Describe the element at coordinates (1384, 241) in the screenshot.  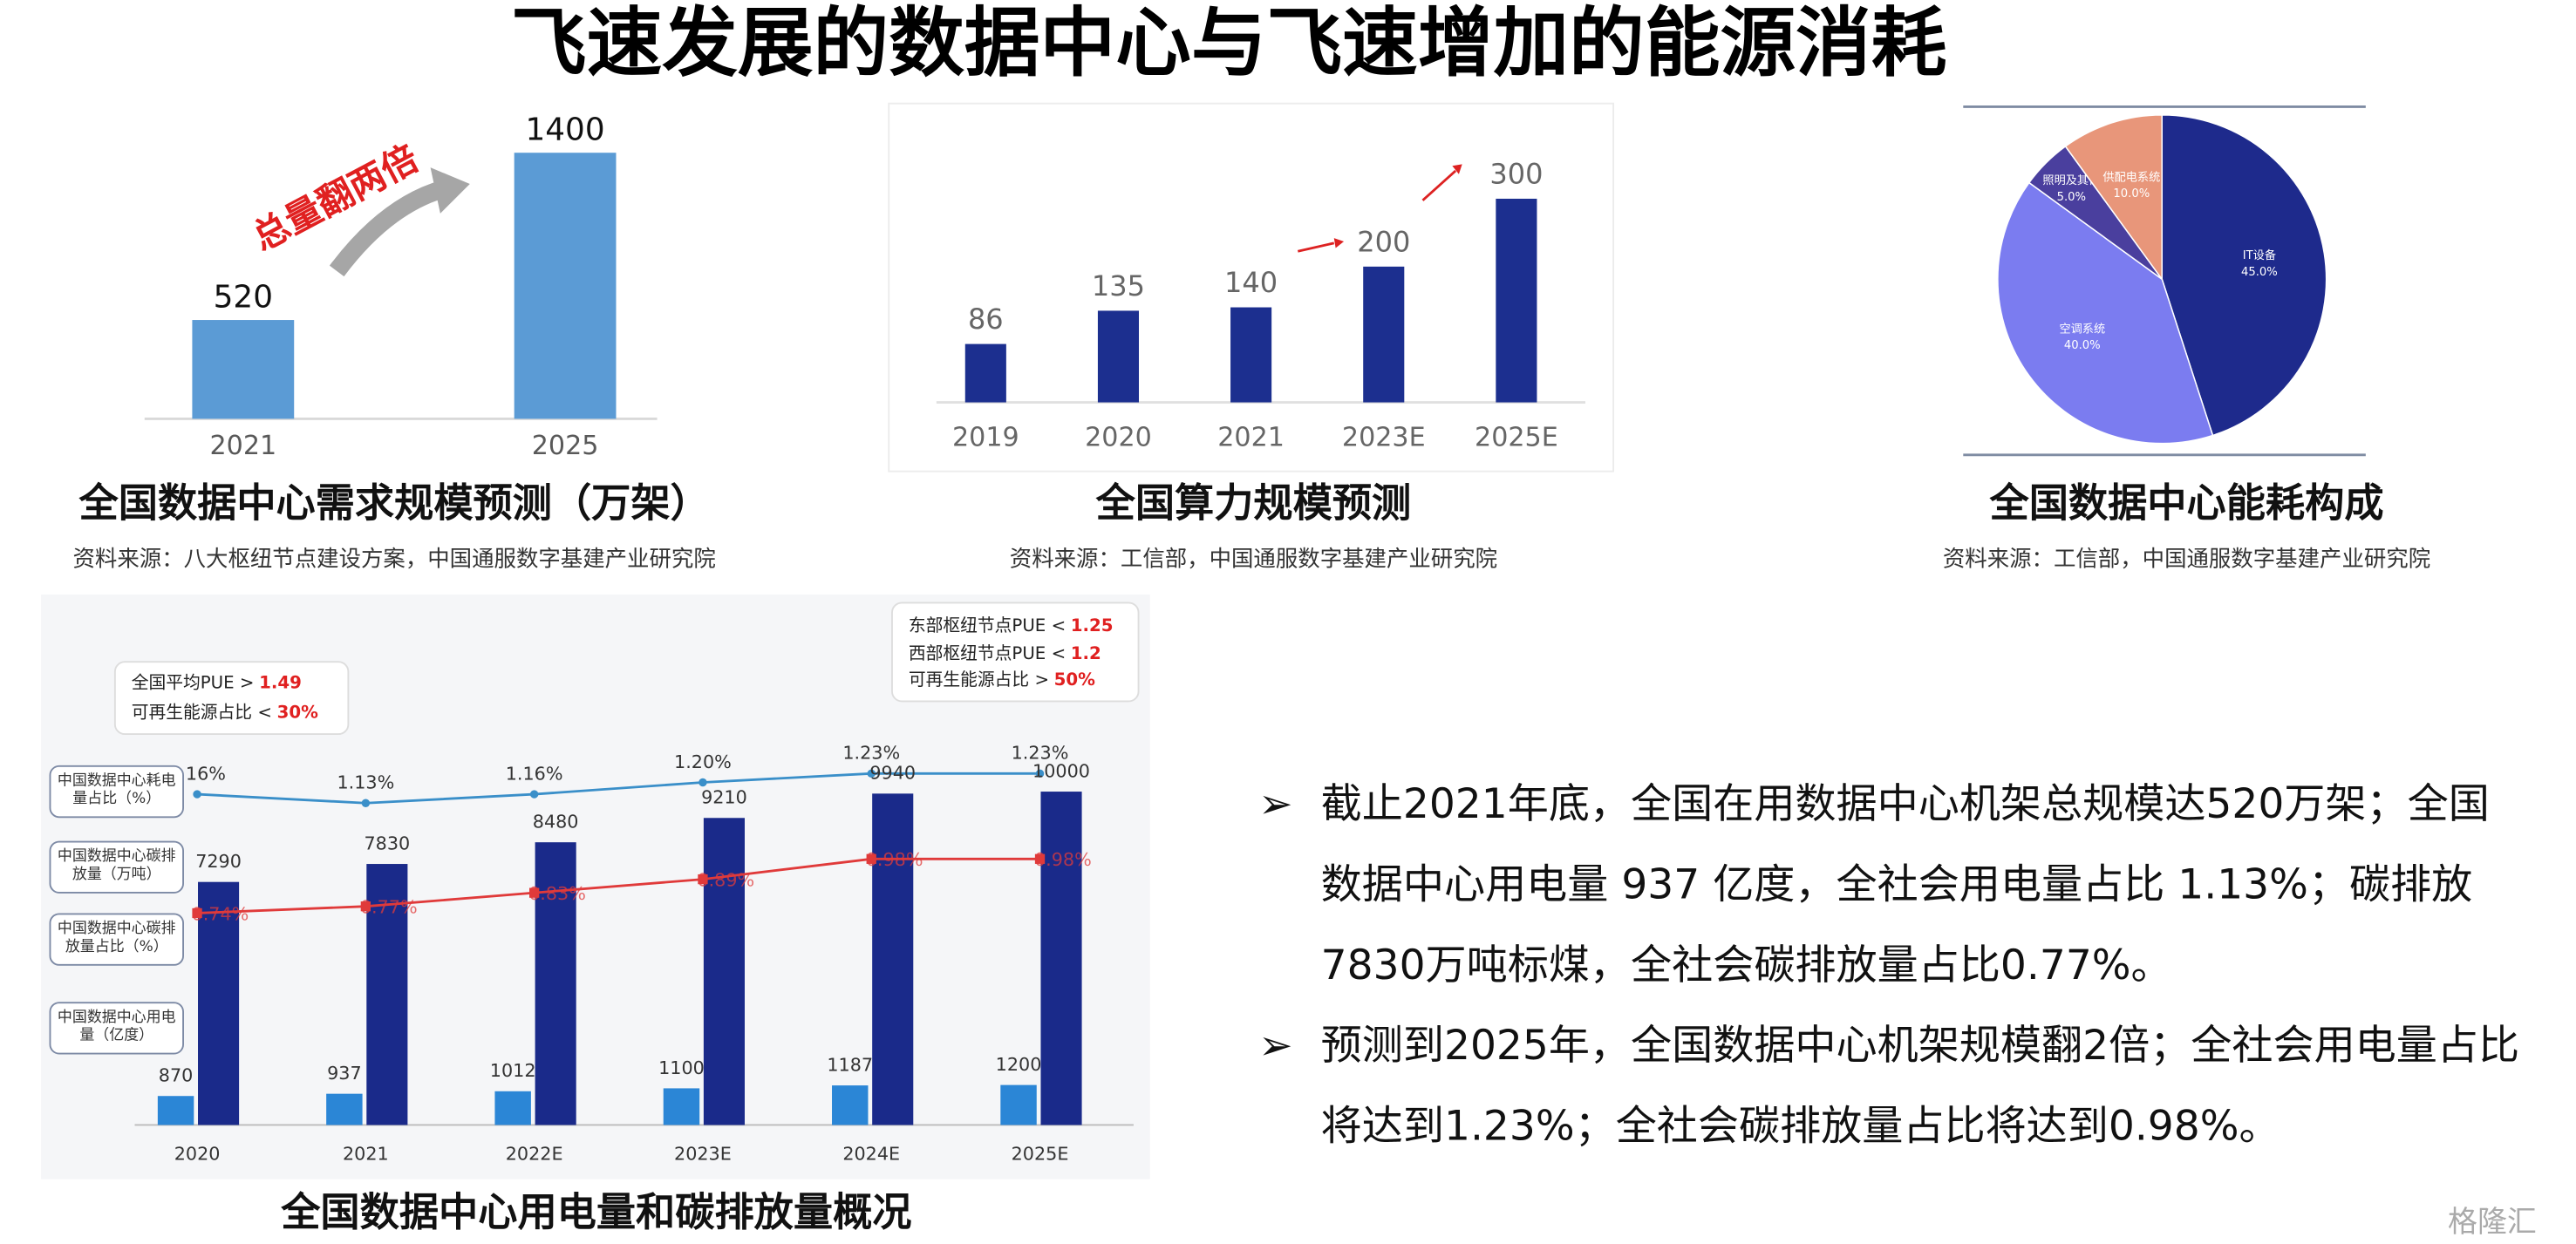
I see `value-label: 200` at that location.